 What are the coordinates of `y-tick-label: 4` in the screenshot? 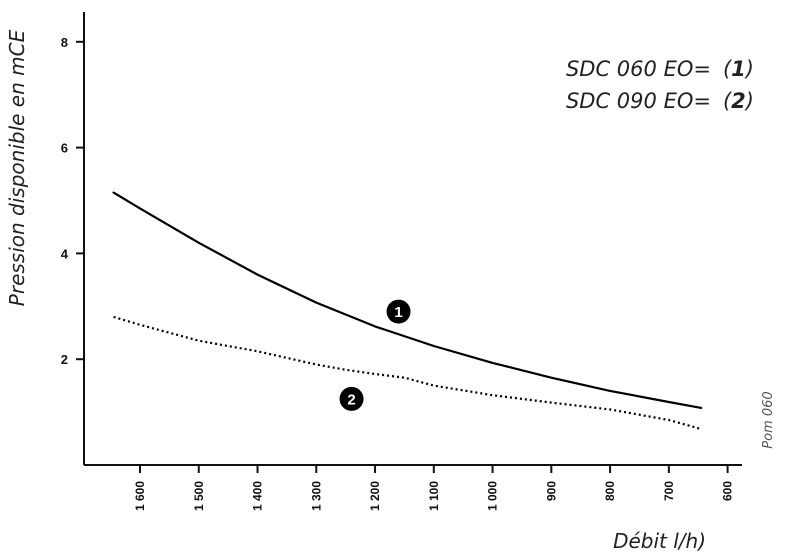 It's located at (65, 253).